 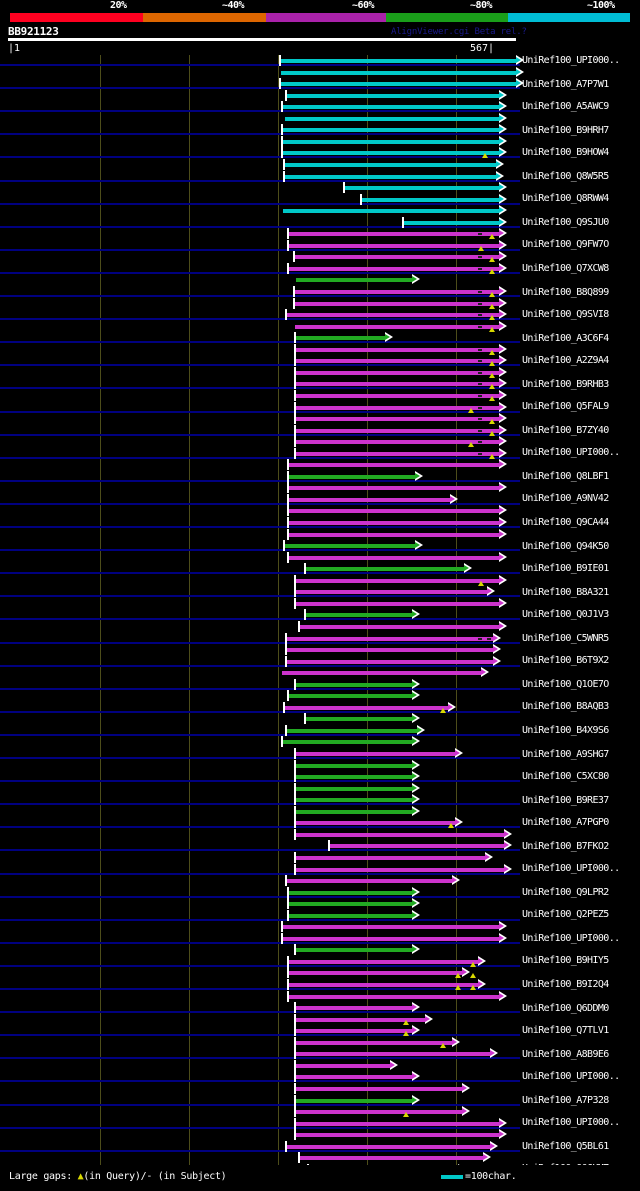 I want to click on alignment-track: UniRef100_B4PH94, so click(x=320, y=938).